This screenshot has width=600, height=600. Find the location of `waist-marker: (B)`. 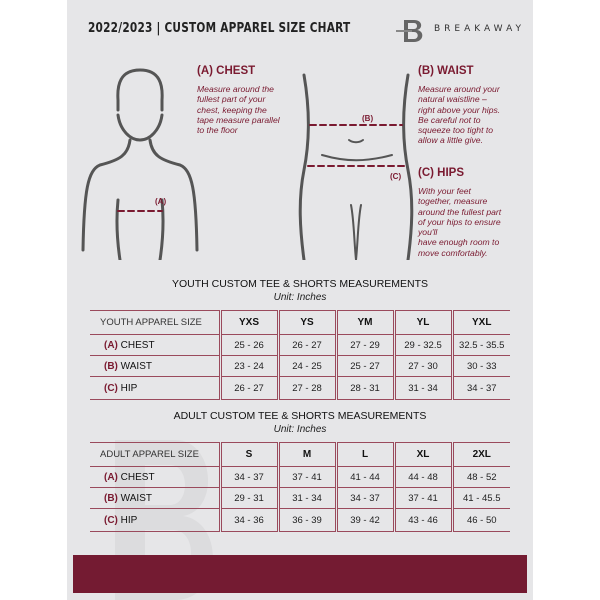

waist-marker: (B) is located at coordinates (368, 118).